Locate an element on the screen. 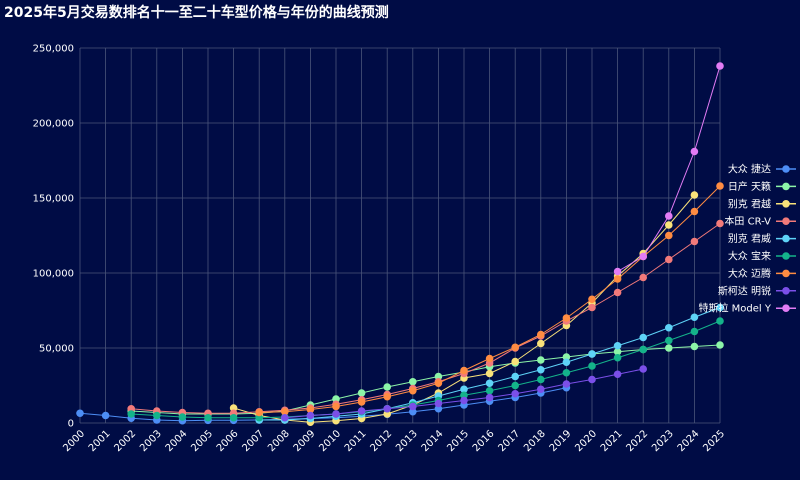 The width and height of the screenshot is (800, 480). legend-item: 大众 迈腾 is located at coordinates (762, 273).